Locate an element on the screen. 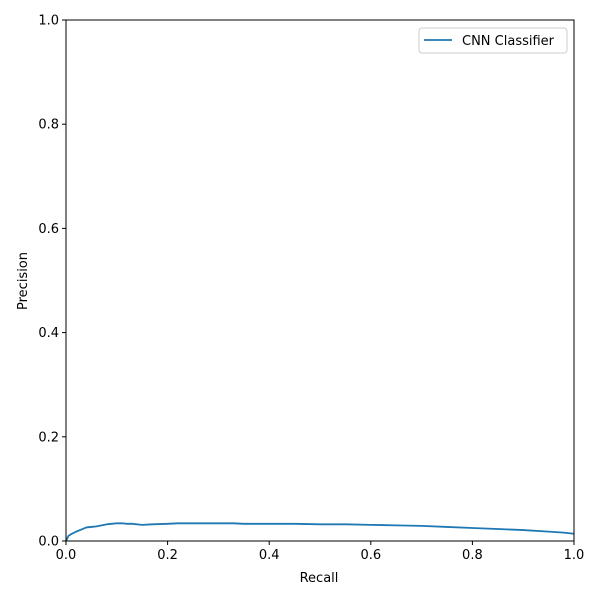 Image resolution: width=600 pixels, height=600 pixels. legend-box is located at coordinates (493, 40).